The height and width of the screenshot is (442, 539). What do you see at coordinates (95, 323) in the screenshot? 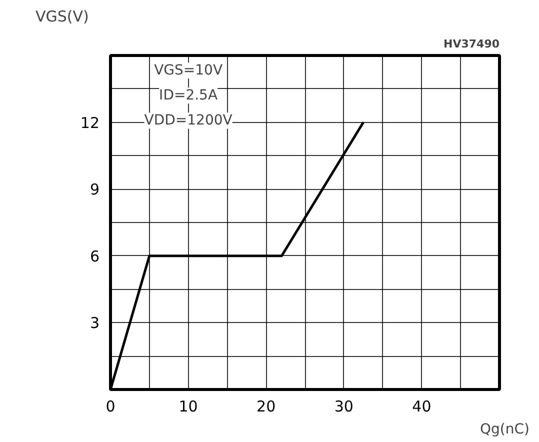
I see `y-tick-label: 3` at bounding box center [95, 323].